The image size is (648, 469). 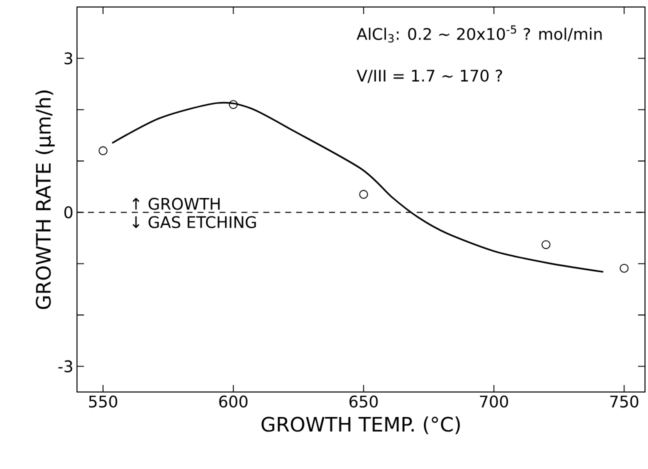 What do you see at coordinates (624, 402) in the screenshot?
I see `x-tick-label: 750` at bounding box center [624, 402].